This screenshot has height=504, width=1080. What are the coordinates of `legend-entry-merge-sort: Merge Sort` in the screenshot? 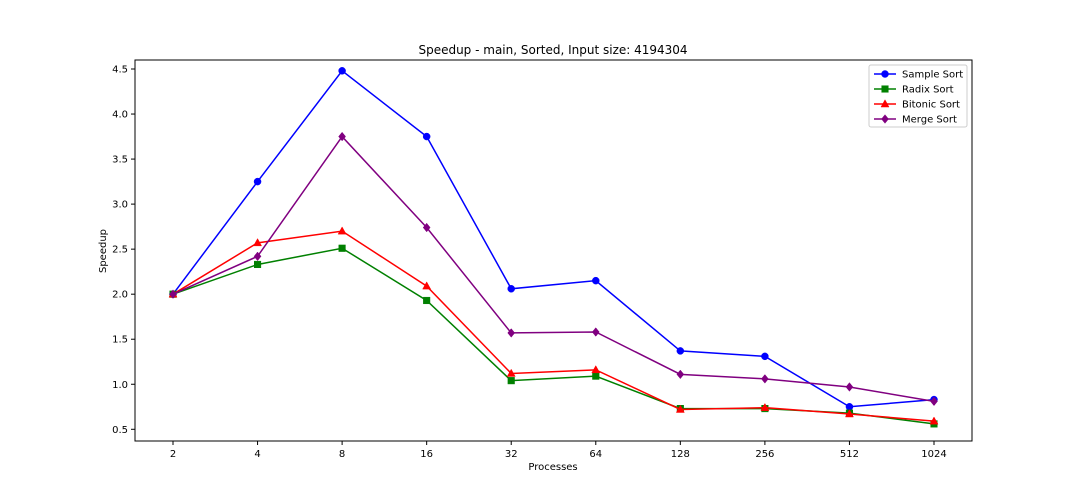 It's located at (915, 120).